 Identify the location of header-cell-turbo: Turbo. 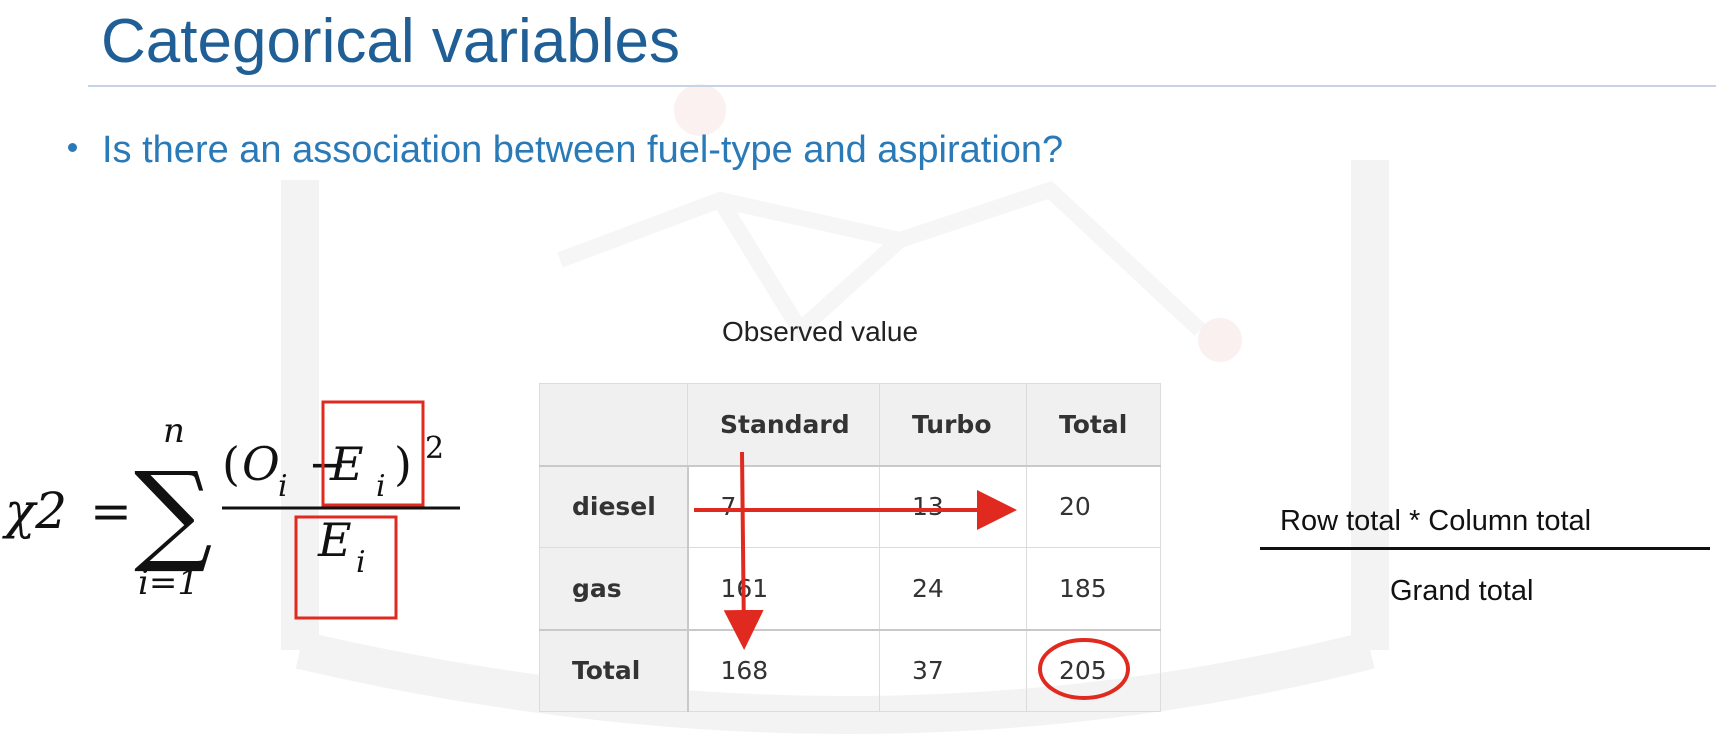
(953, 425).